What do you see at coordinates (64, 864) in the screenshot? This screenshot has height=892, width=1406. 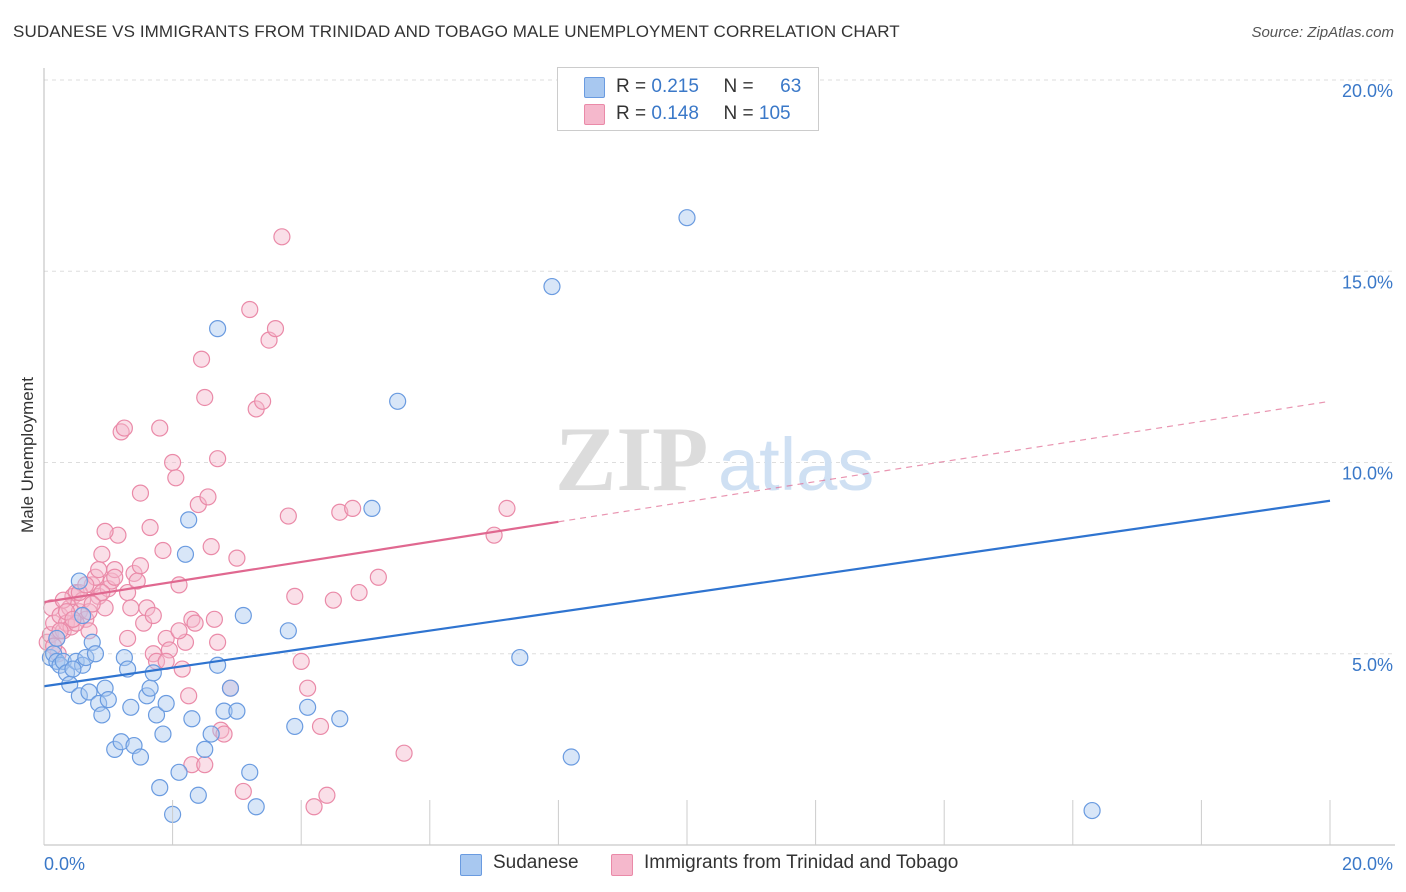 I see `x-tick-label: 0.0%` at bounding box center [64, 864].